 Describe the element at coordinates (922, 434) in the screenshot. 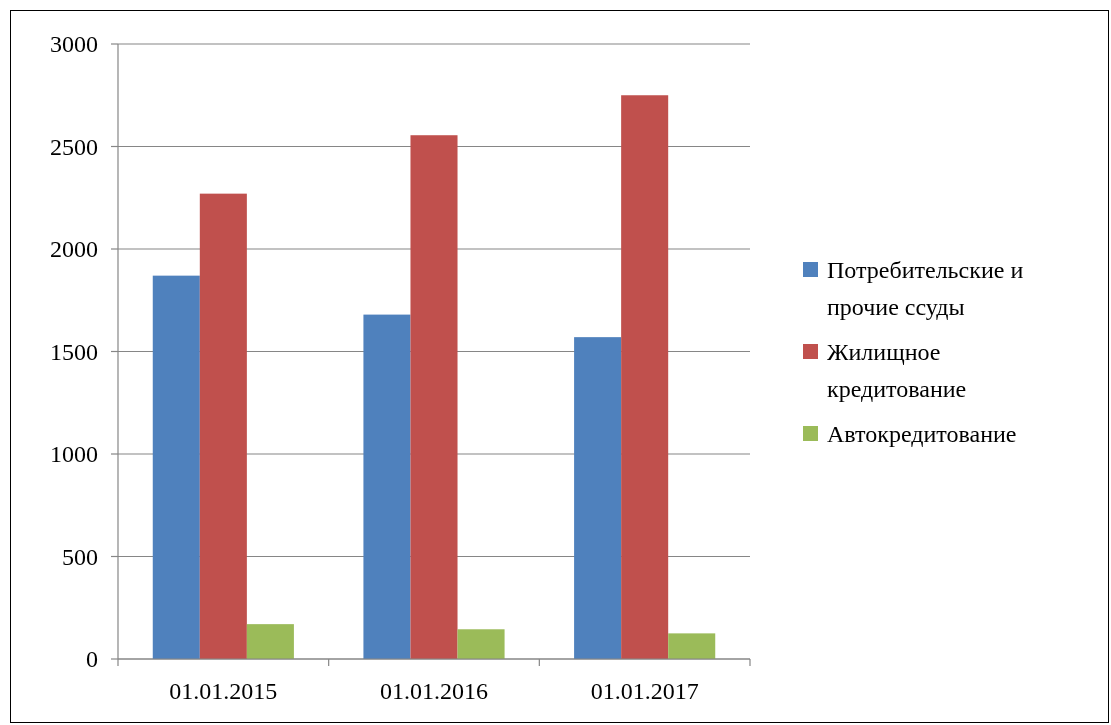

I see `legend-label: Автокредитование` at that location.